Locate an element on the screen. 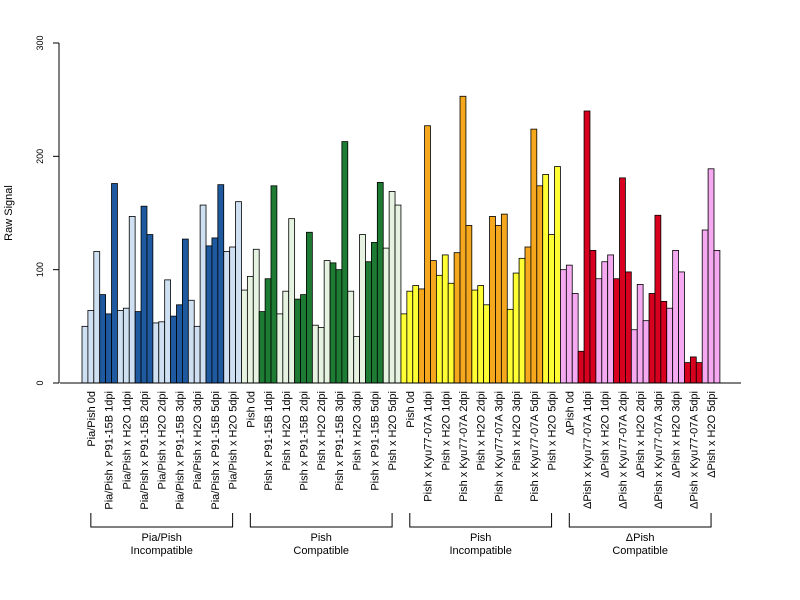 The image size is (800, 600). category-label: Pia/Pish x P91-15B 2dpi is located at coordinates (145, 450).